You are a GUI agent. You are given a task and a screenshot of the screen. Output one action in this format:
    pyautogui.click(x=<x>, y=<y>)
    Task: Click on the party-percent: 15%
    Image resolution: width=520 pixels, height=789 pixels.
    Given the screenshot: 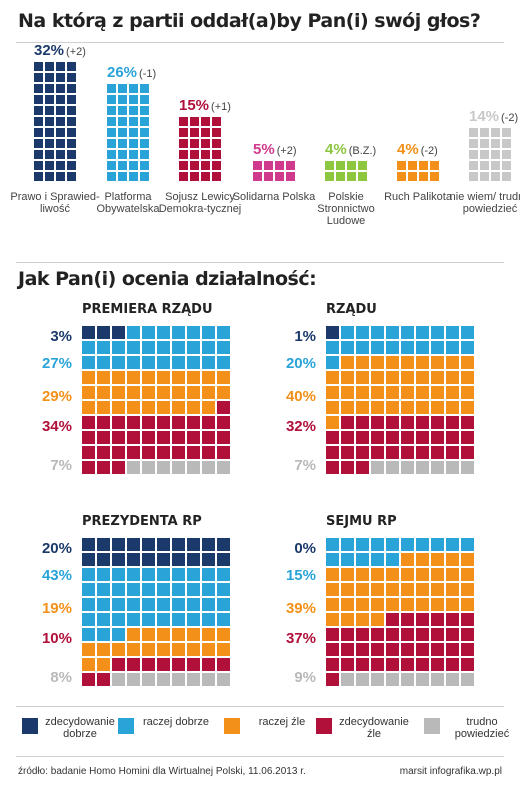 What is the action you would take?
    pyautogui.click(x=194, y=105)
    